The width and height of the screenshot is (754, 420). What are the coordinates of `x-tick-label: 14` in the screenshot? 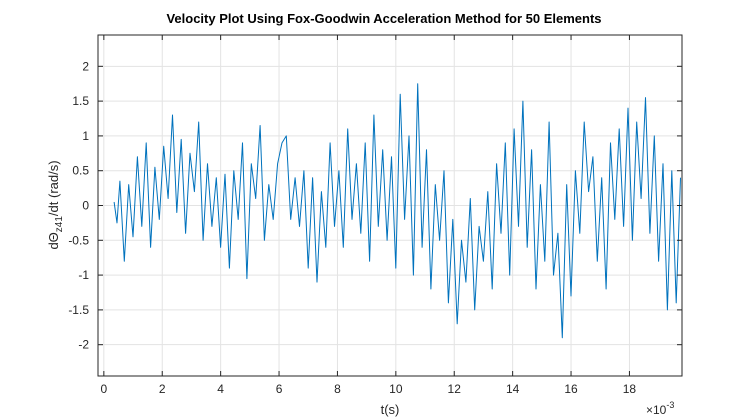 It's located at (513, 389).